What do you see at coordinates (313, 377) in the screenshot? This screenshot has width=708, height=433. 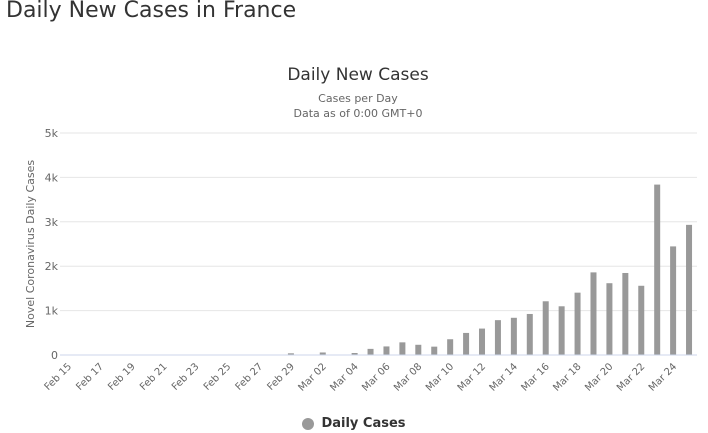 I see `x-tick-label: Mar 02` at bounding box center [313, 377].